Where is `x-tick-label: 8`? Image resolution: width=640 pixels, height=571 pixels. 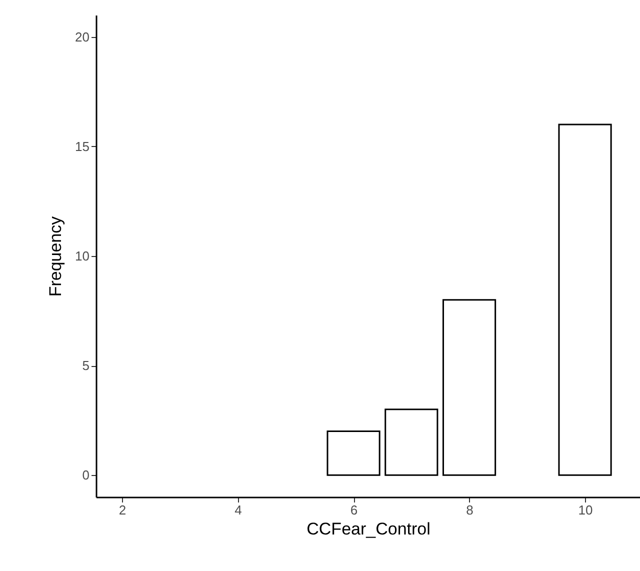
x-tick-label: 8 is located at coordinates (470, 510).